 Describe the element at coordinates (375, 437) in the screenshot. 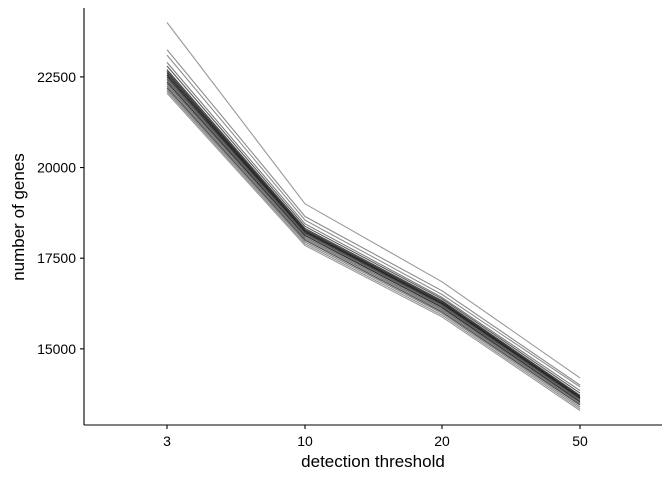

I see `x-axis-ticks: 3 10 20 50` at that location.